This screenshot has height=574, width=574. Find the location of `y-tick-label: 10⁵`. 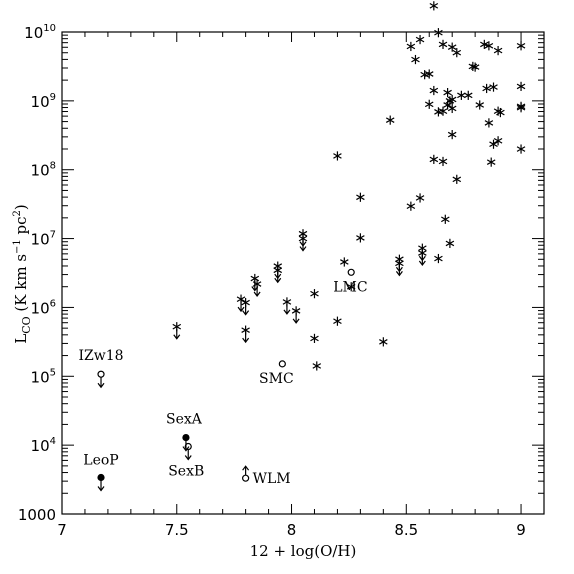

y-tick-label: 10⁵ is located at coordinates (43, 376).